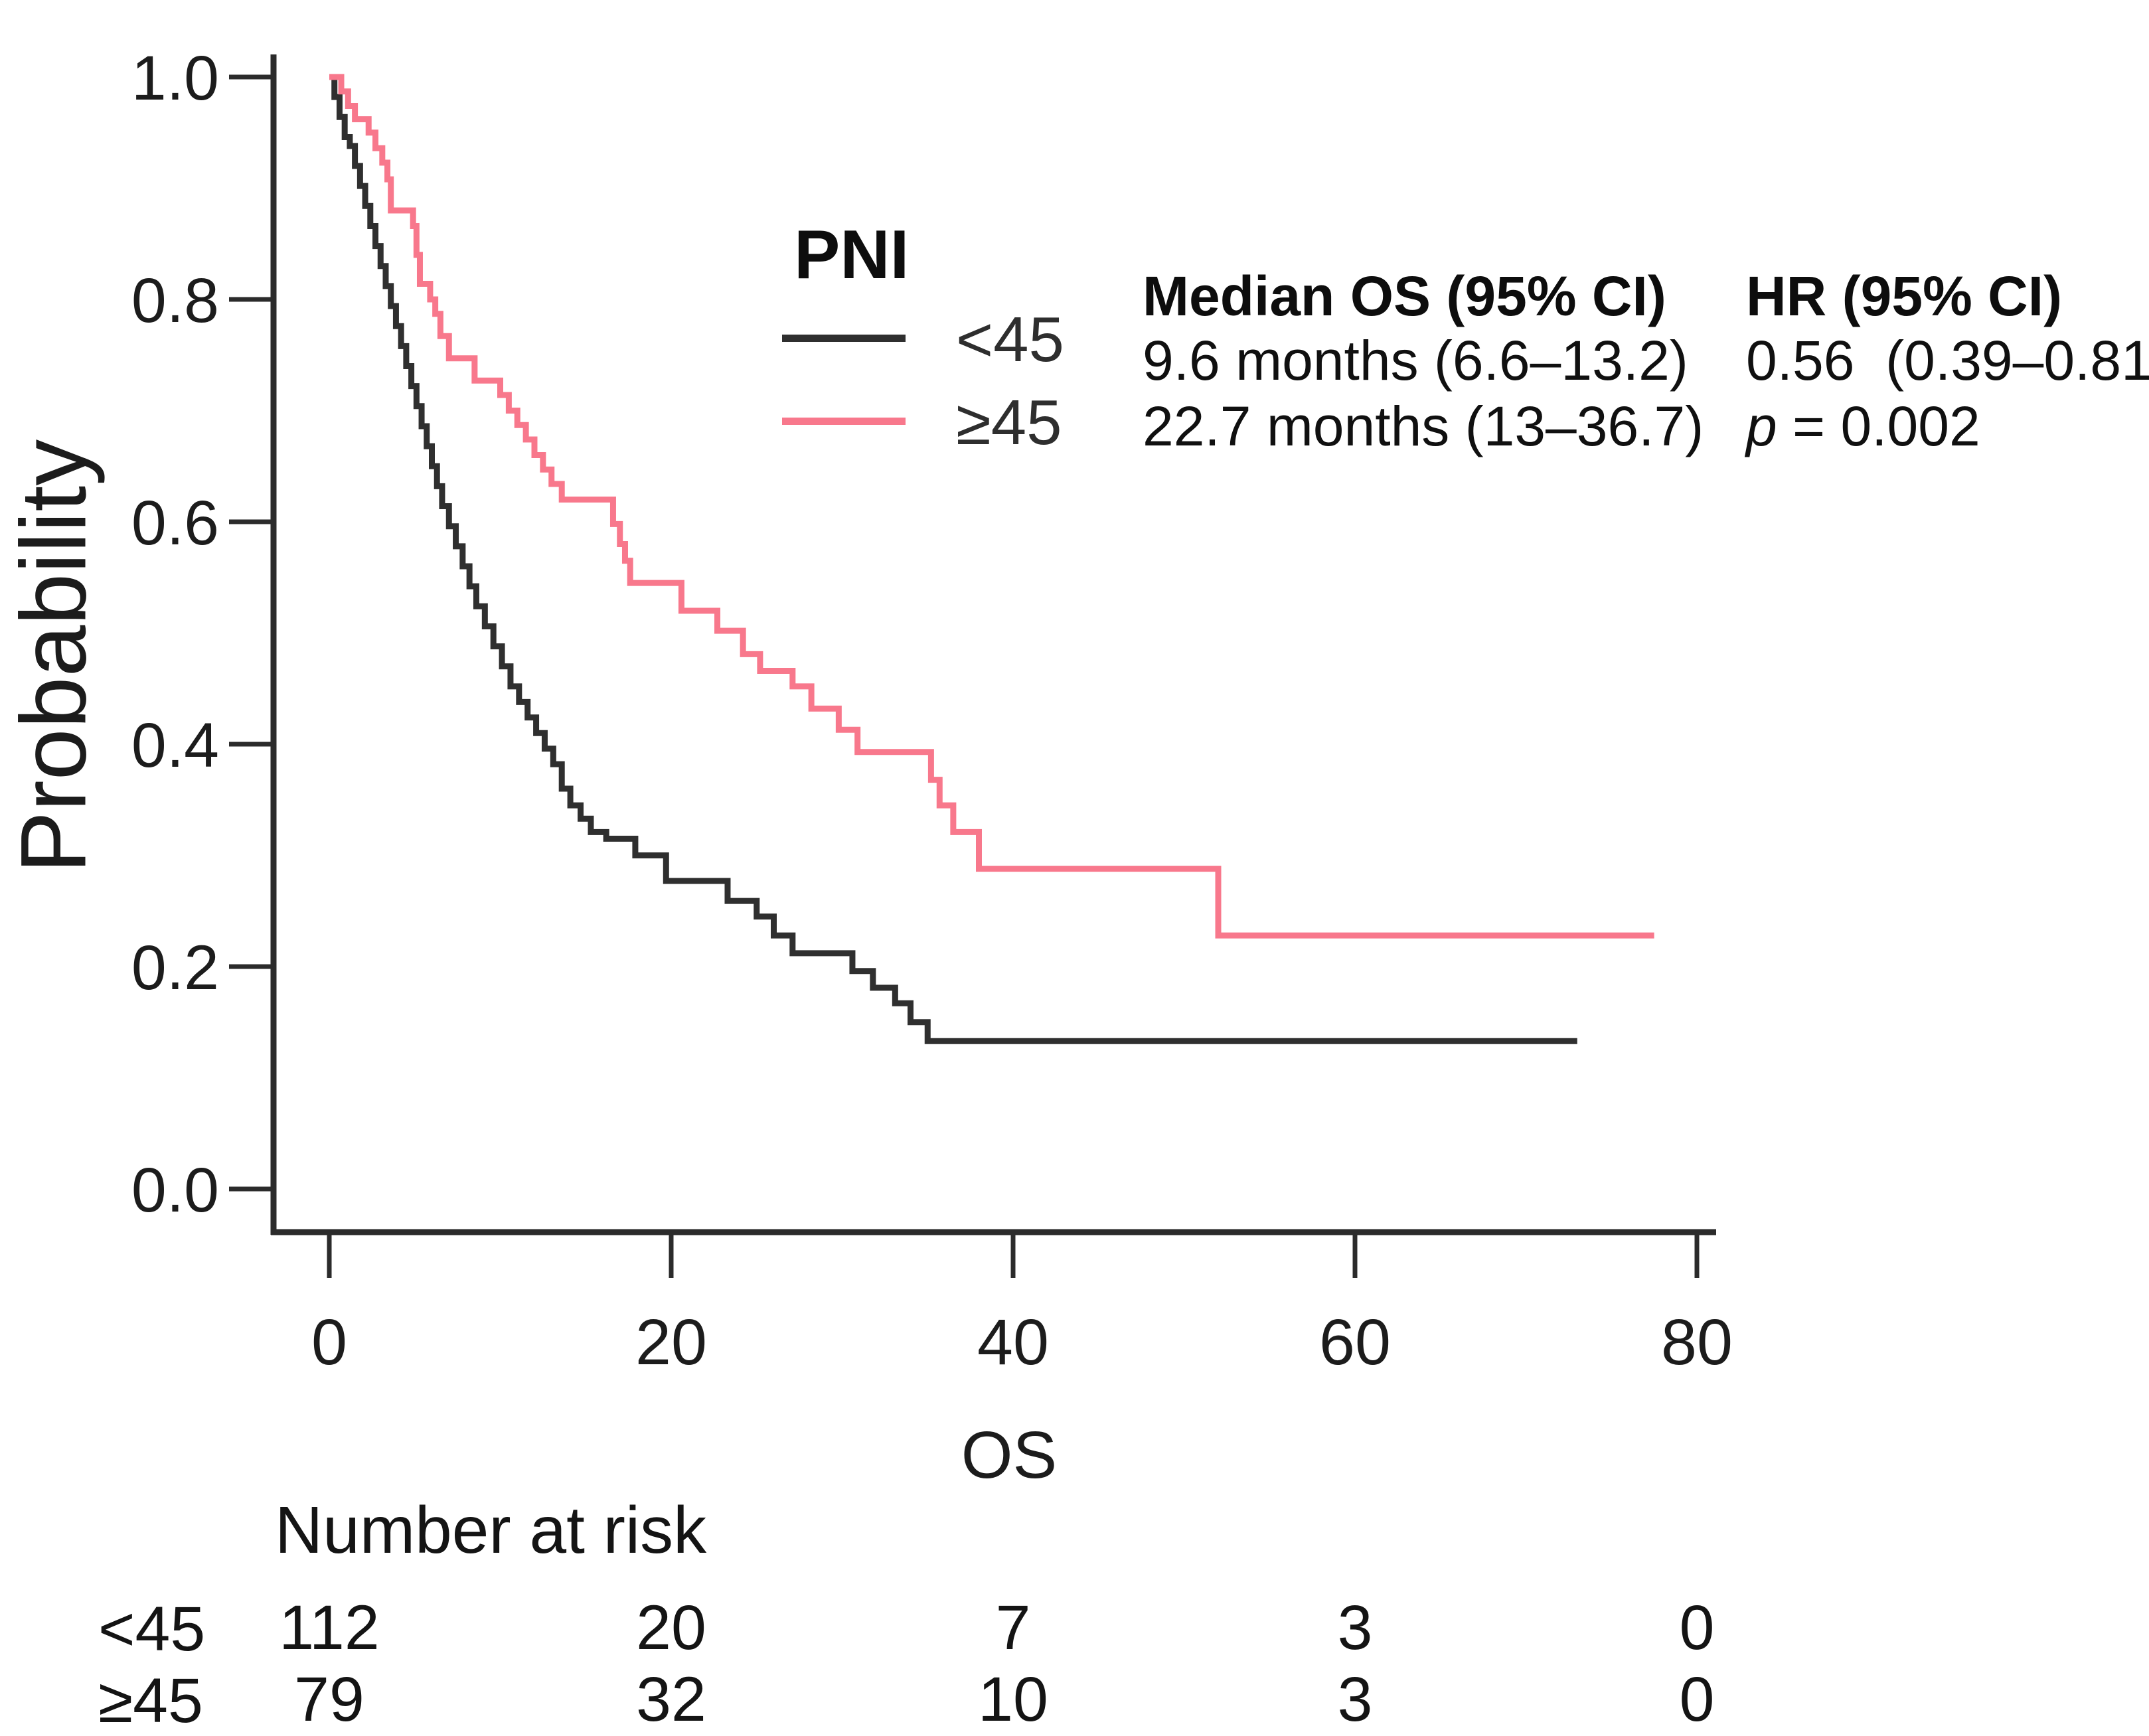 Image resolution: width=2149 pixels, height=1736 pixels. What do you see at coordinates (1022, 1305) in the screenshot?
I see `x-axis-ticks: 0 20 40 60 80` at bounding box center [1022, 1305].